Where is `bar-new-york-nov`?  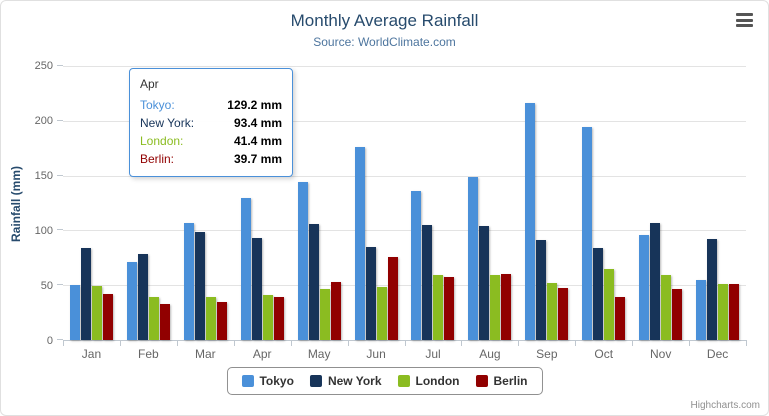 bar-new-york-nov is located at coordinates (655, 281).